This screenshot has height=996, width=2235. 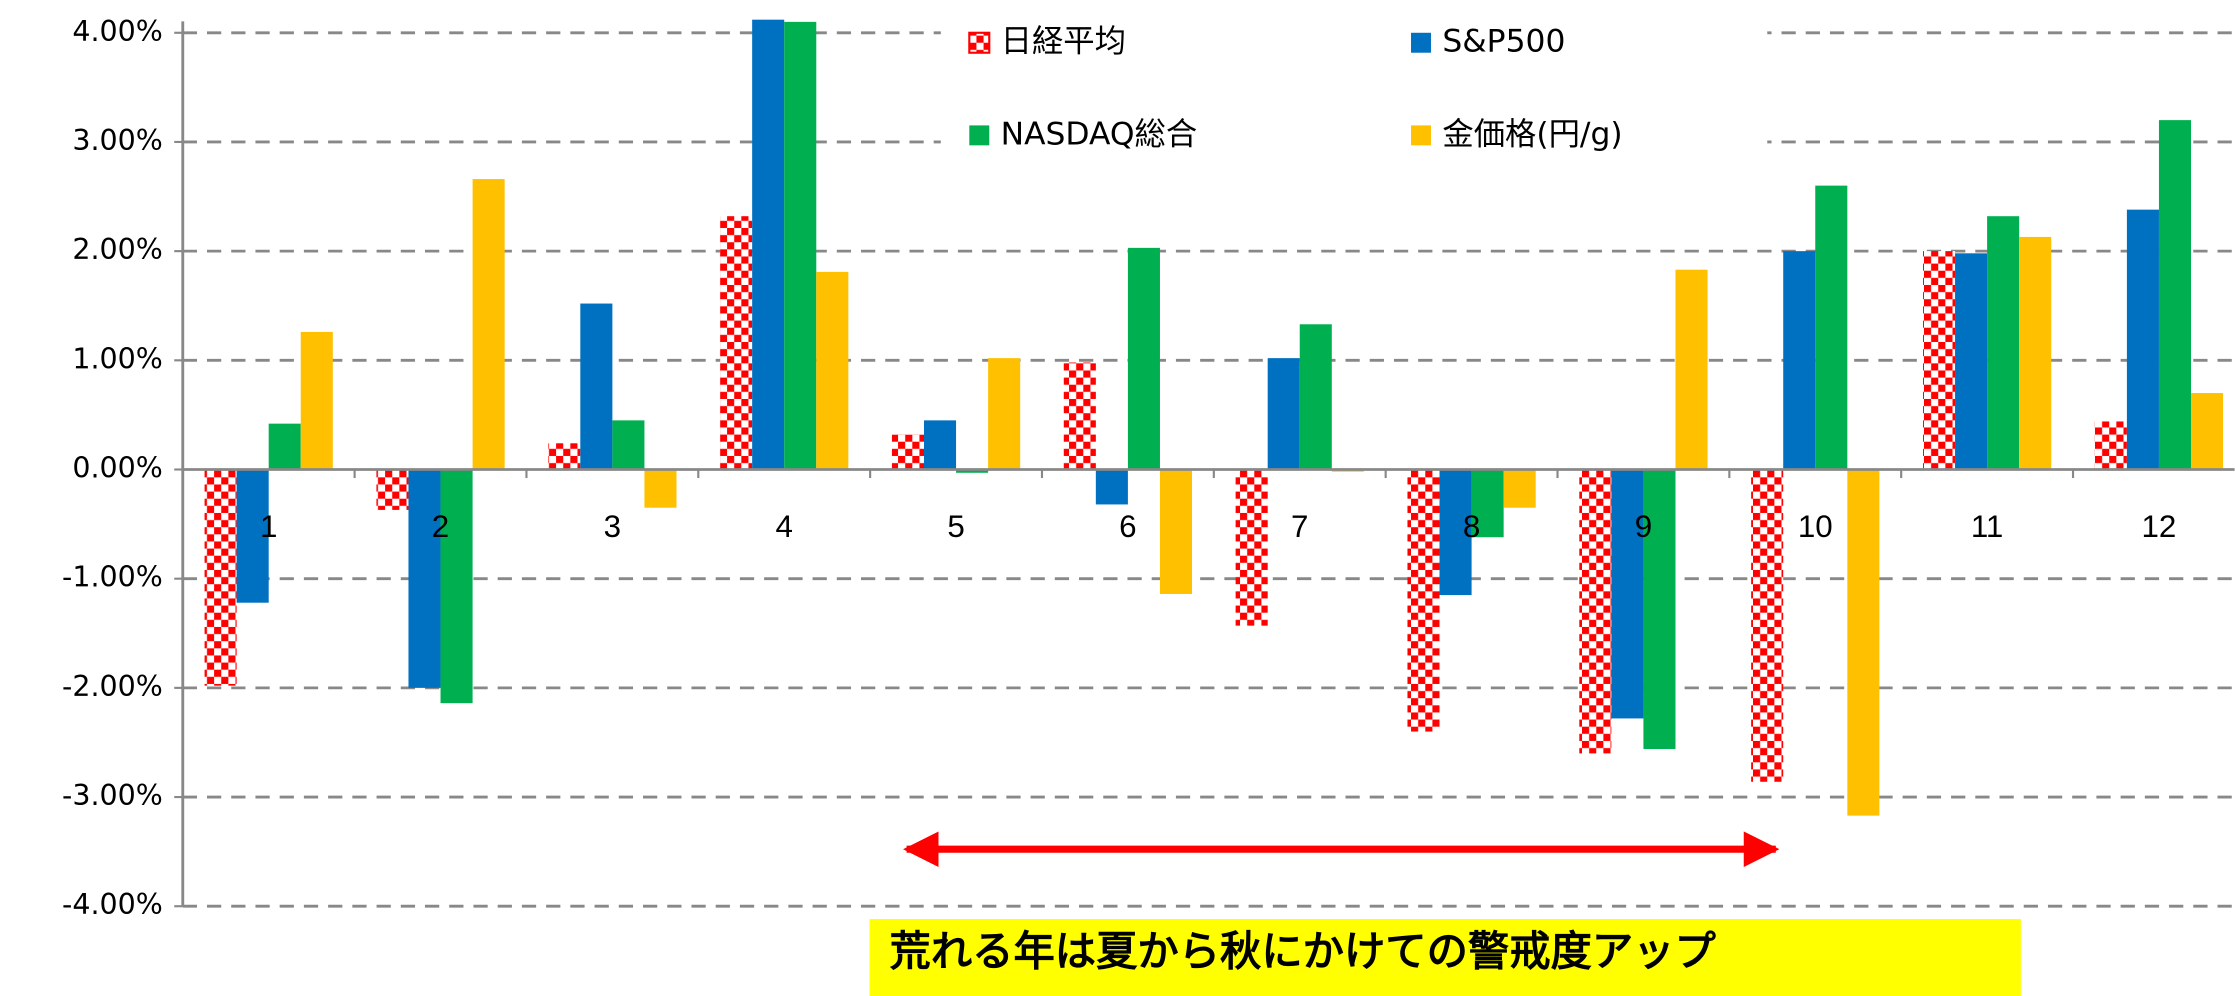 What do you see at coordinates (2159, 526) in the screenshot?
I see `x-tick-label: 12` at bounding box center [2159, 526].